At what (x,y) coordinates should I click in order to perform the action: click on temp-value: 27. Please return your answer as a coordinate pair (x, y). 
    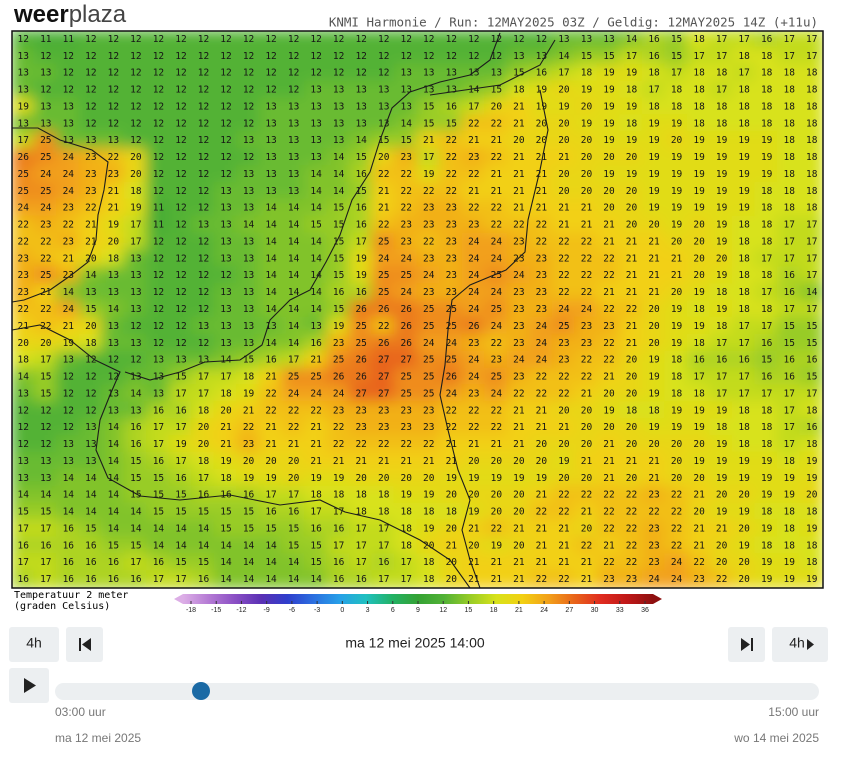
    Looking at the image, I should click on (360, 393).